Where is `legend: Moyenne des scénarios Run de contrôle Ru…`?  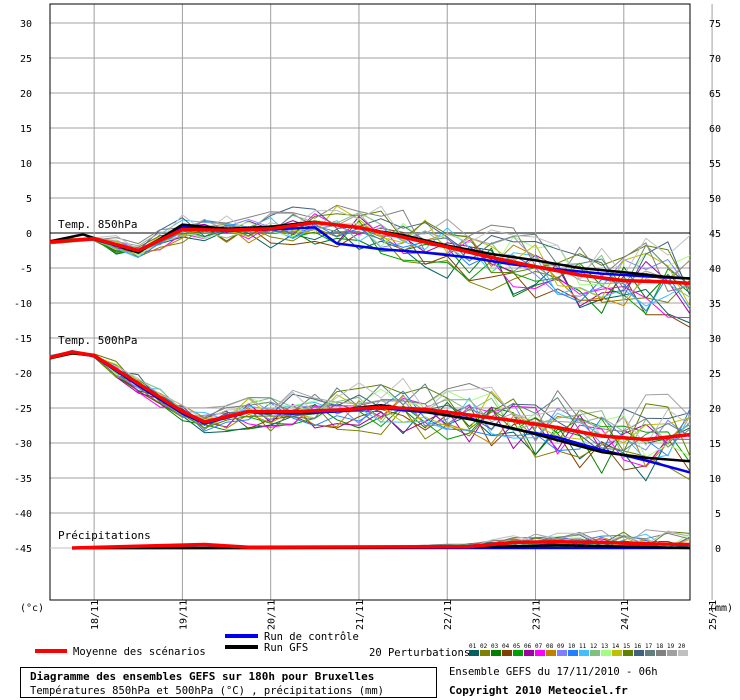
legend: Moyenne des scénarios Run de contrôle Ru… is located at coordinates (361, 645).